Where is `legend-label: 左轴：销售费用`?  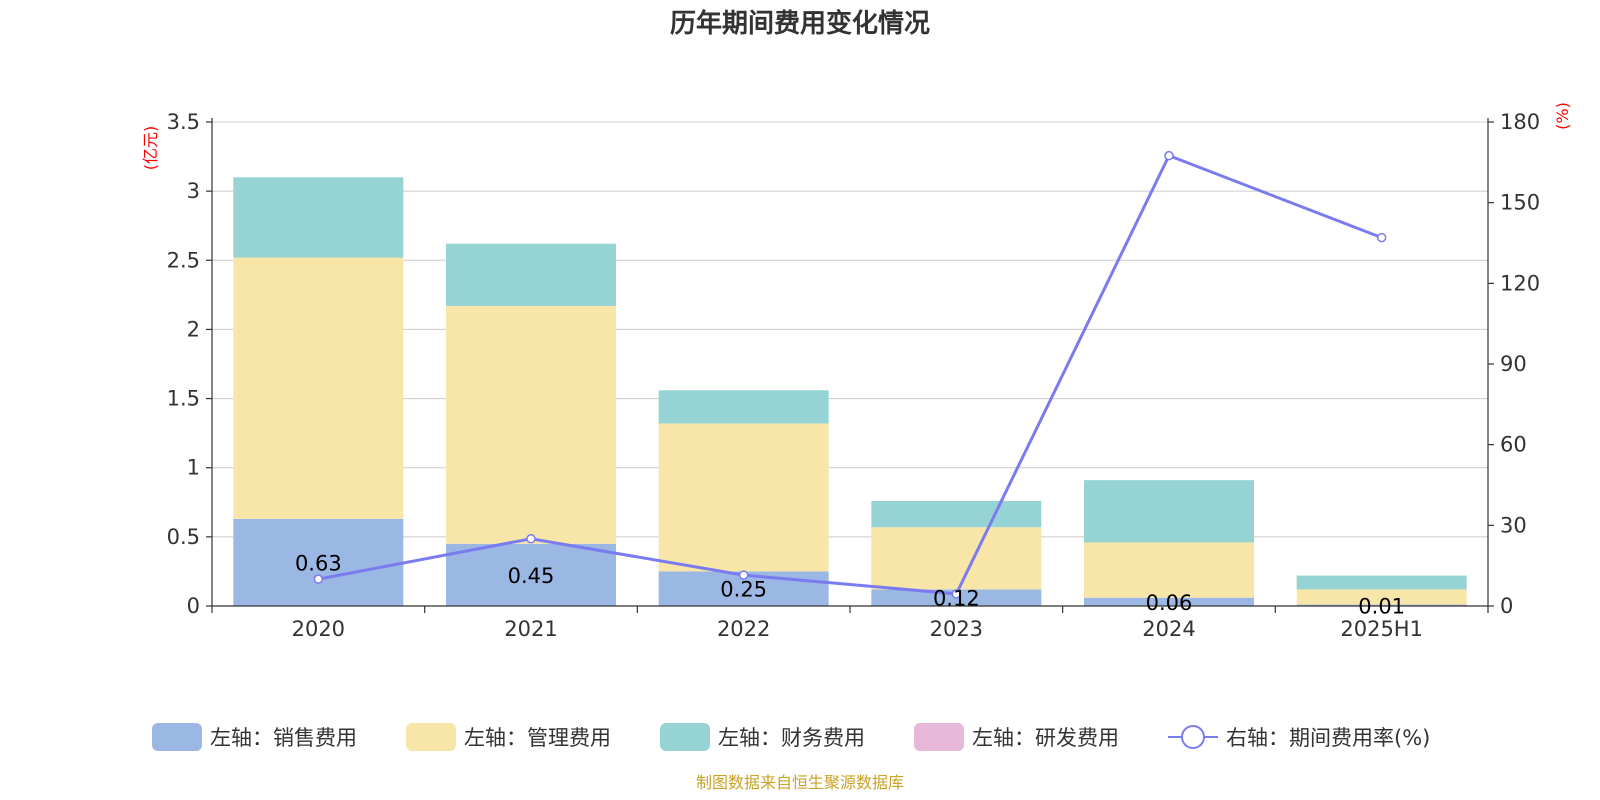 legend-label: 左轴：销售费用 is located at coordinates (283, 738).